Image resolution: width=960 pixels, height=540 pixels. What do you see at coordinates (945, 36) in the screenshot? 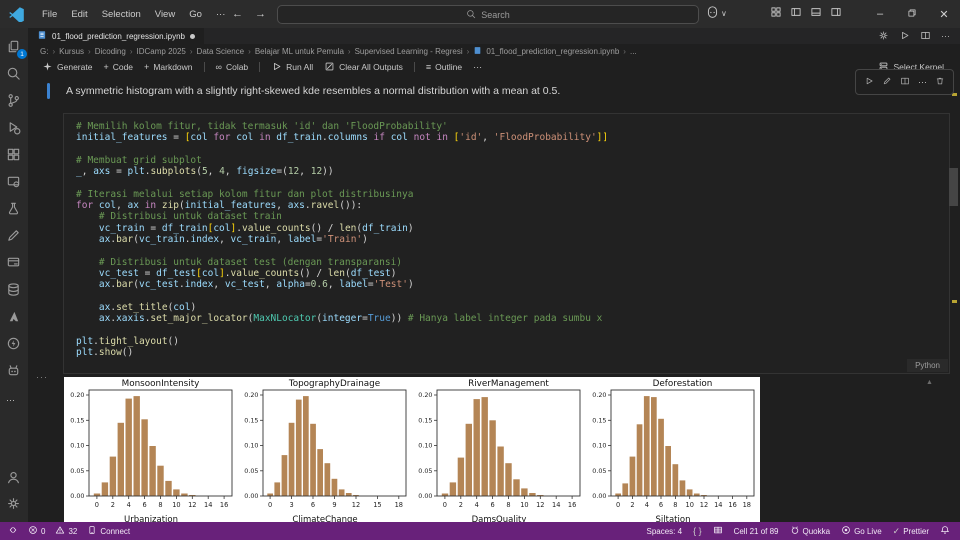
I see `more-actions-icon: ···` at bounding box center [945, 36].